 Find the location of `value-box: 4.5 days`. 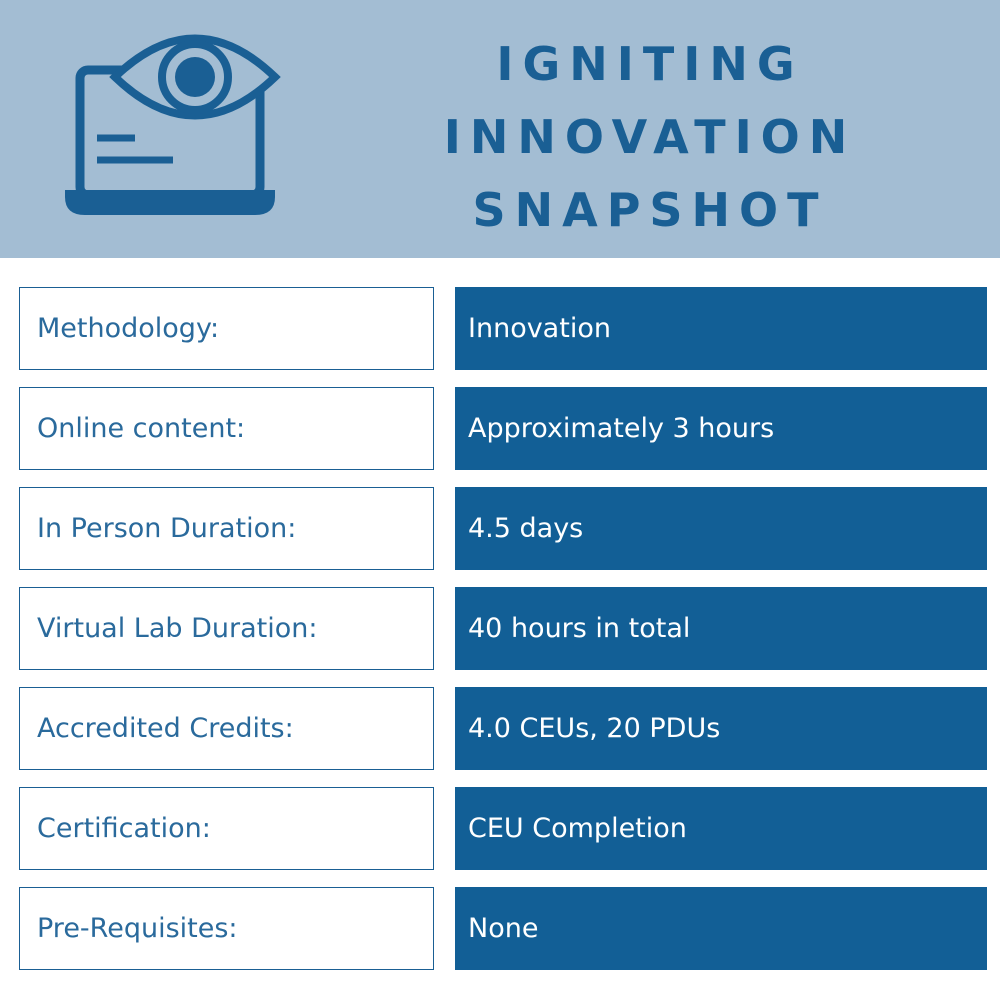

value-box: 4.5 days is located at coordinates (721, 528).